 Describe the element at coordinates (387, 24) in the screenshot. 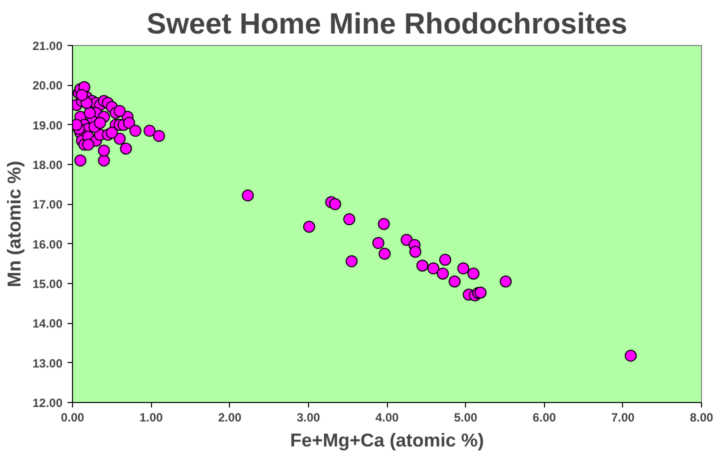

I see `chart-title: Sweet Home Mine Rhodochrosites` at that location.